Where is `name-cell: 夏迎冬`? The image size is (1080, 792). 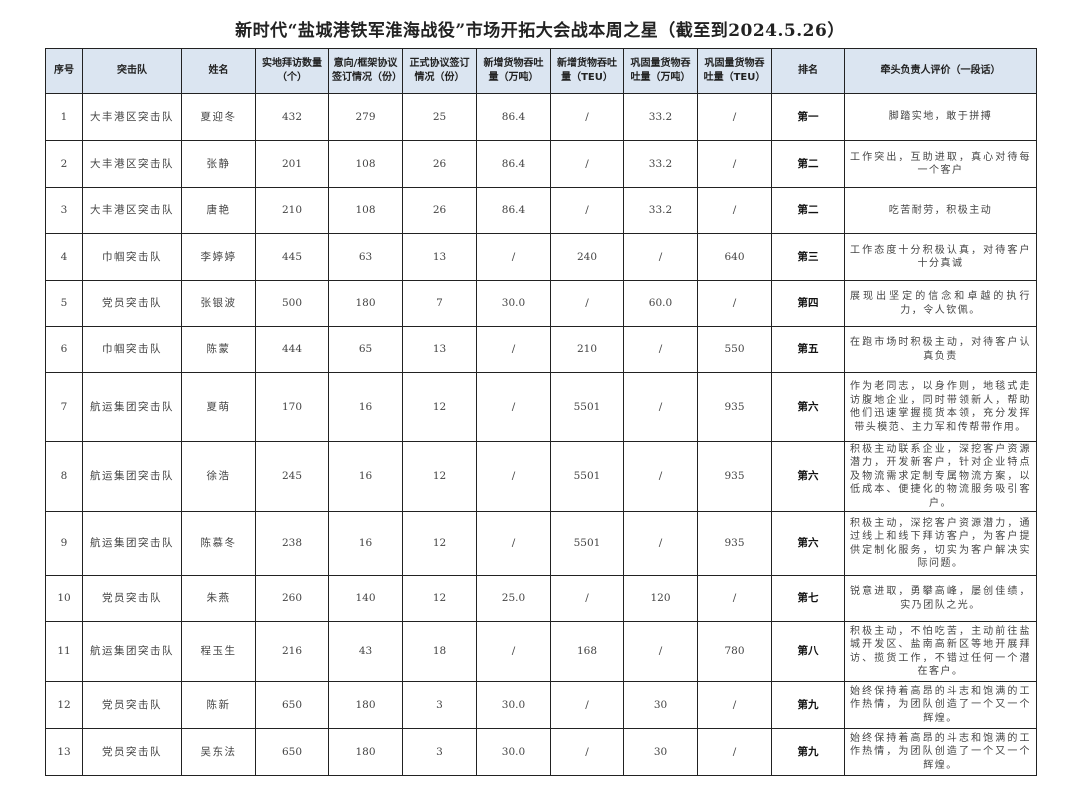
name-cell: 夏迎冬 is located at coordinates (218, 117).